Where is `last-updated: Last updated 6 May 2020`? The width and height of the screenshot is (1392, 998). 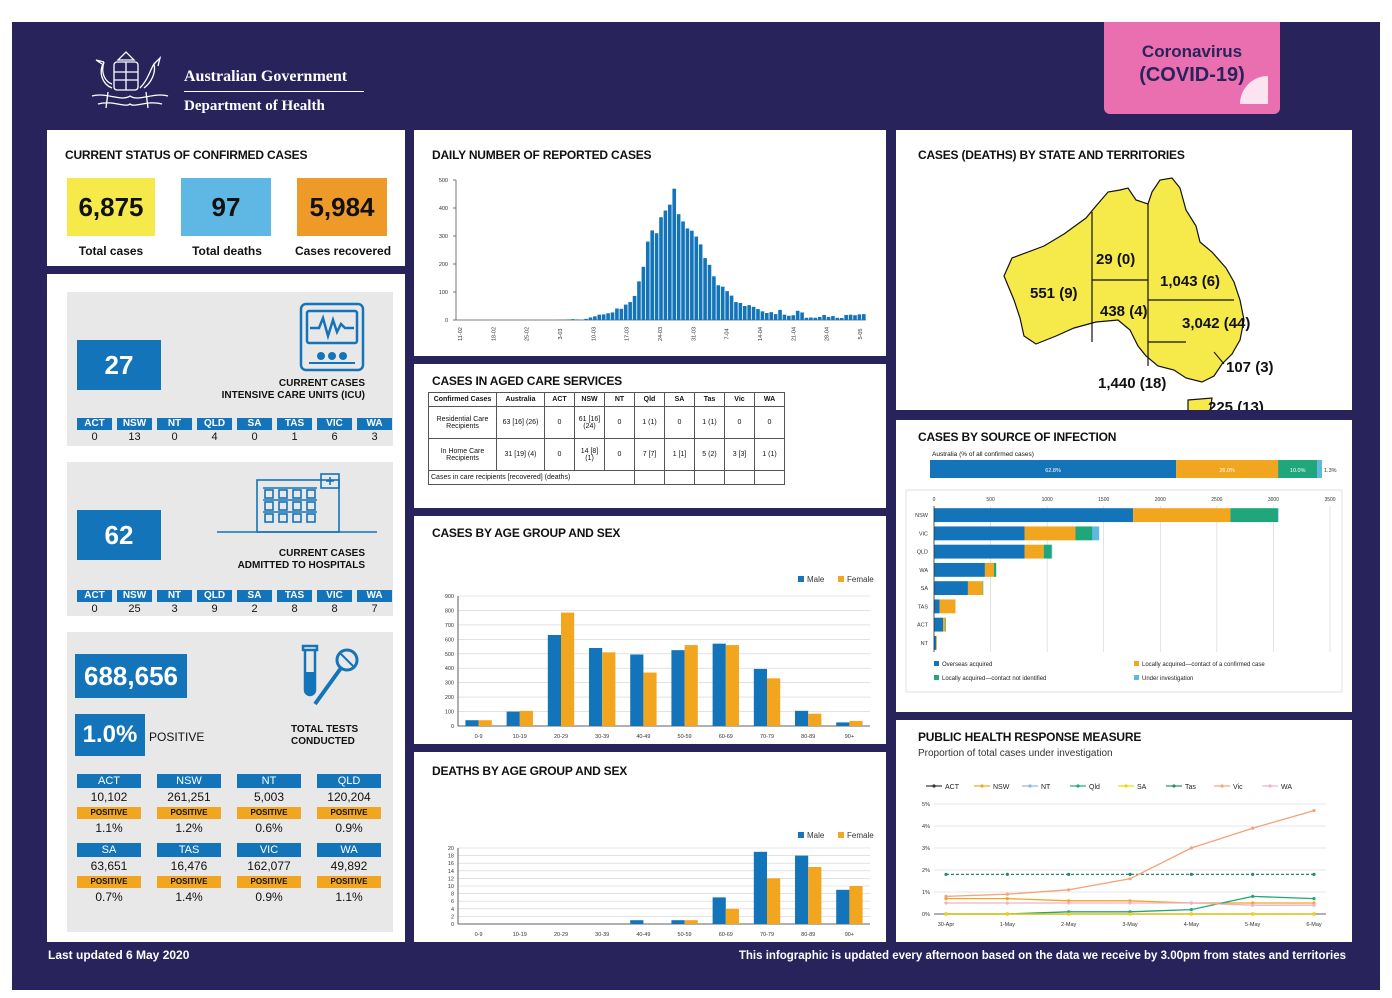 last-updated: Last updated 6 May 2020 is located at coordinates (119, 955).